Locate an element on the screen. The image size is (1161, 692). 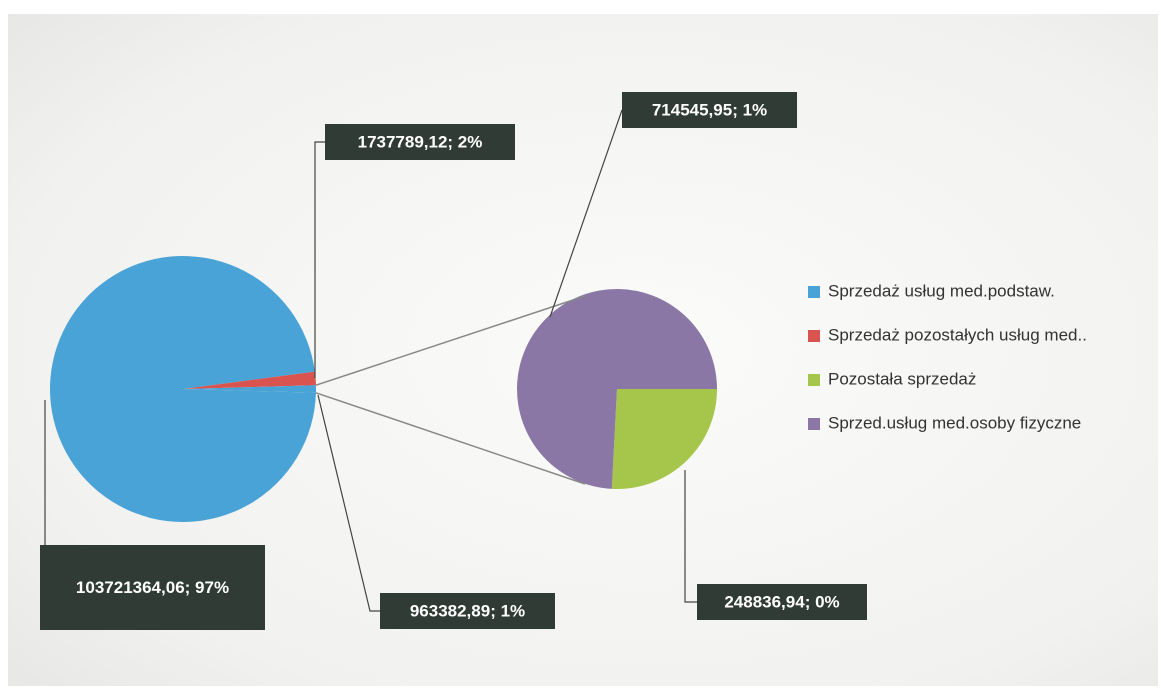
legend-label: Sprzedaż pozostałych usług med.. is located at coordinates (957, 334).